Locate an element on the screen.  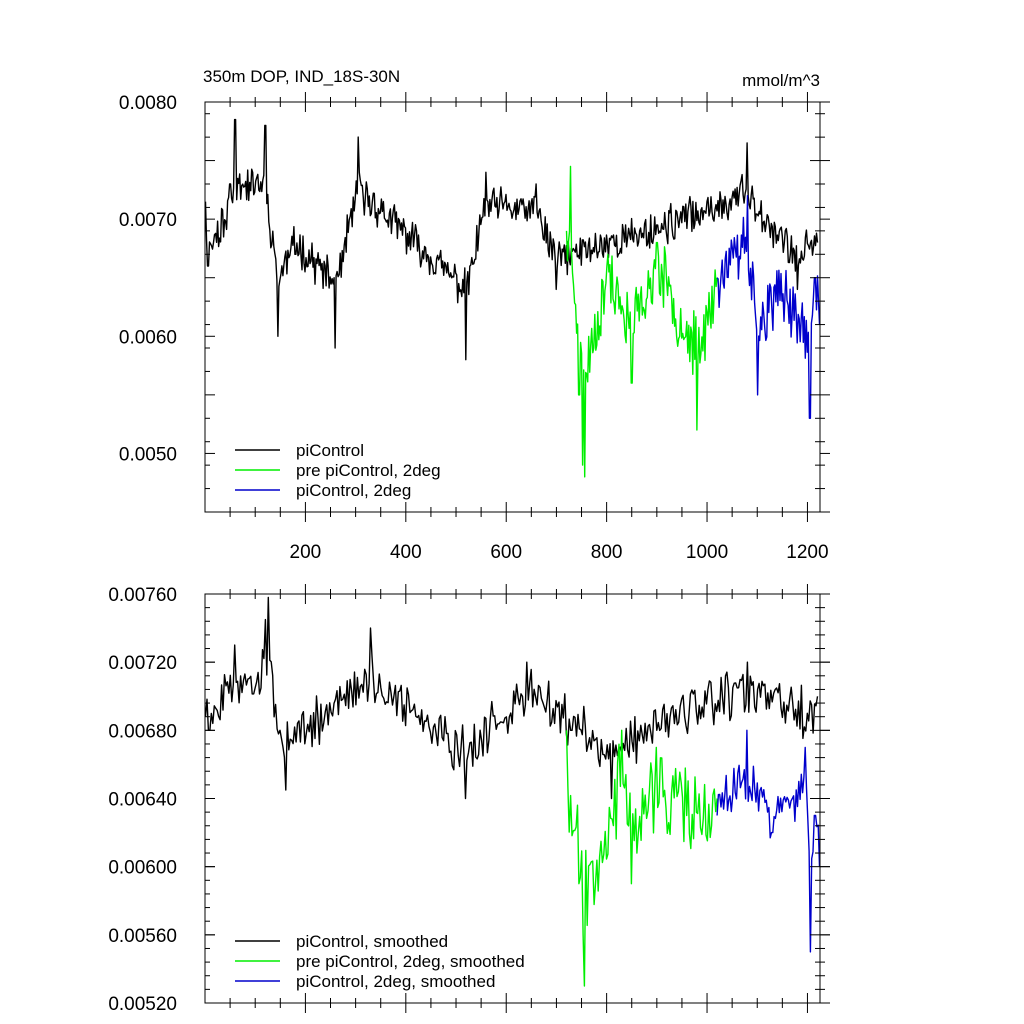
x-tick-label-0-1: 400 is located at coordinates (406, 552).